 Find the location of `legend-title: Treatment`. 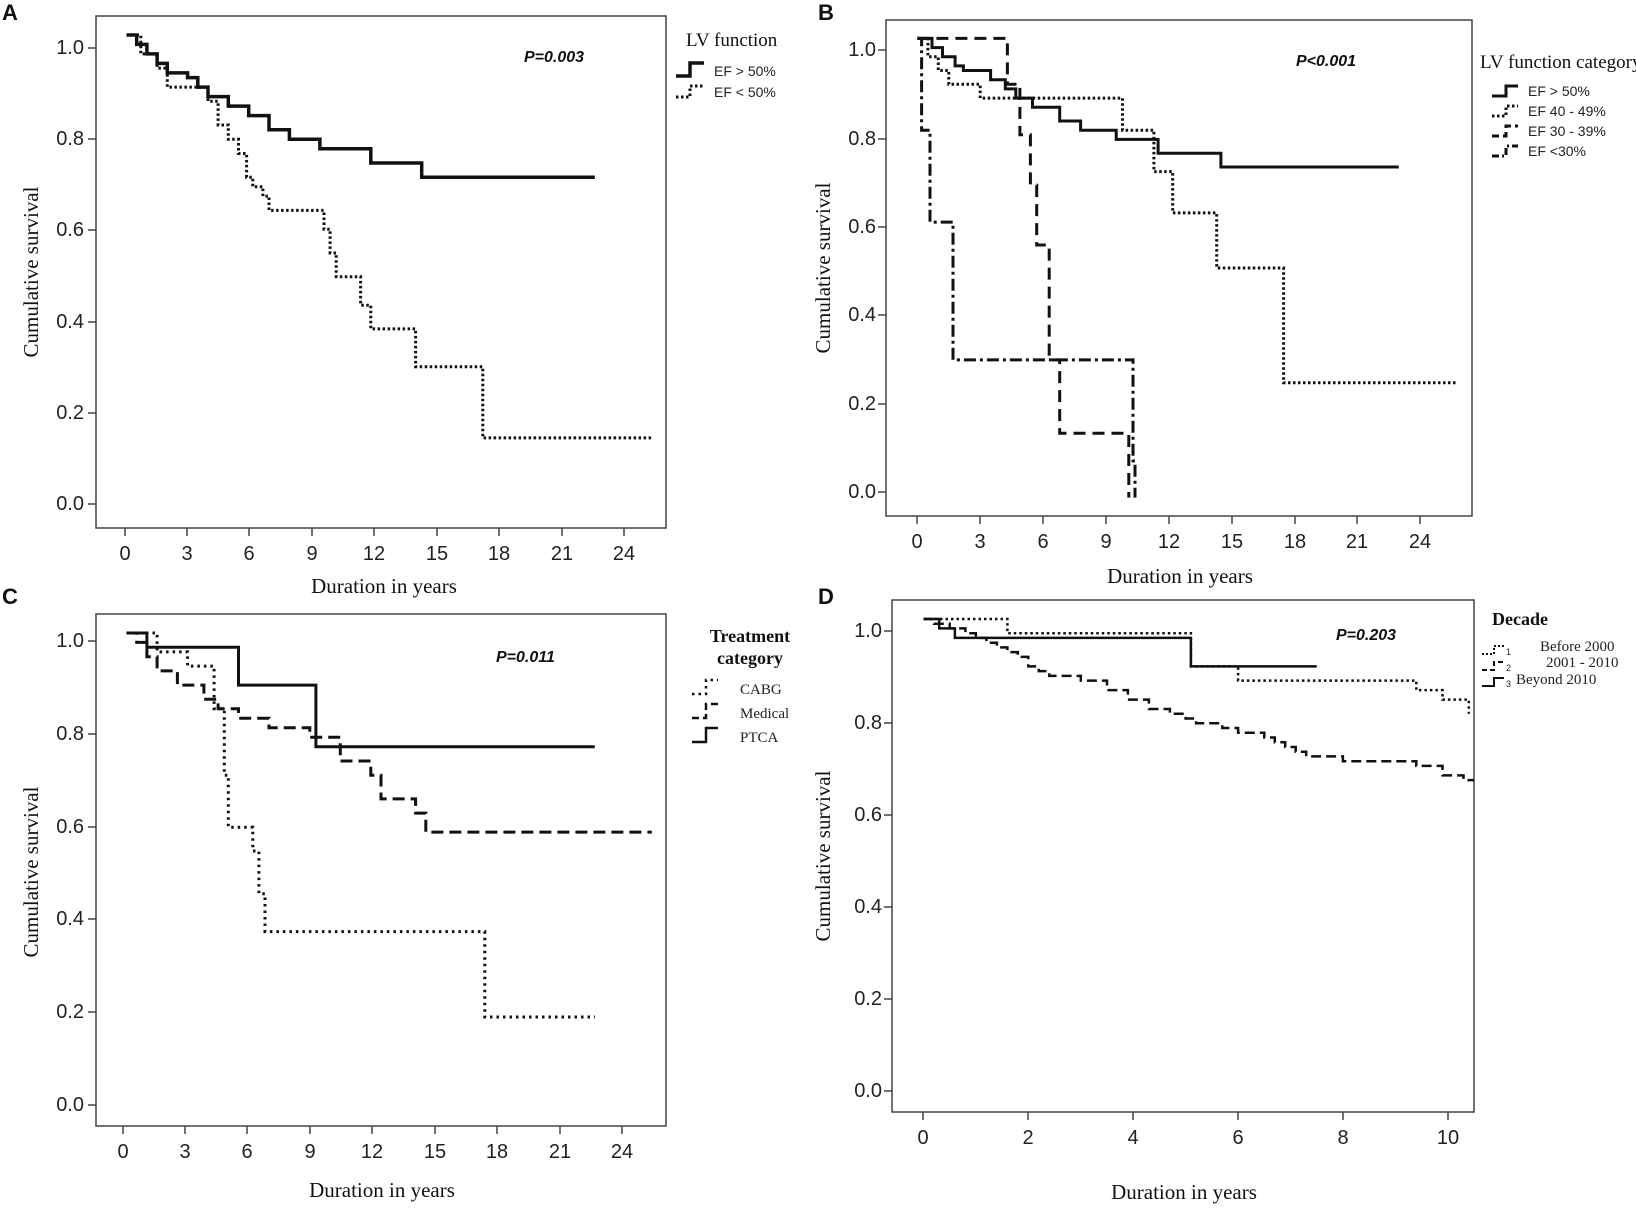

legend-title: Treatment is located at coordinates (750, 636).